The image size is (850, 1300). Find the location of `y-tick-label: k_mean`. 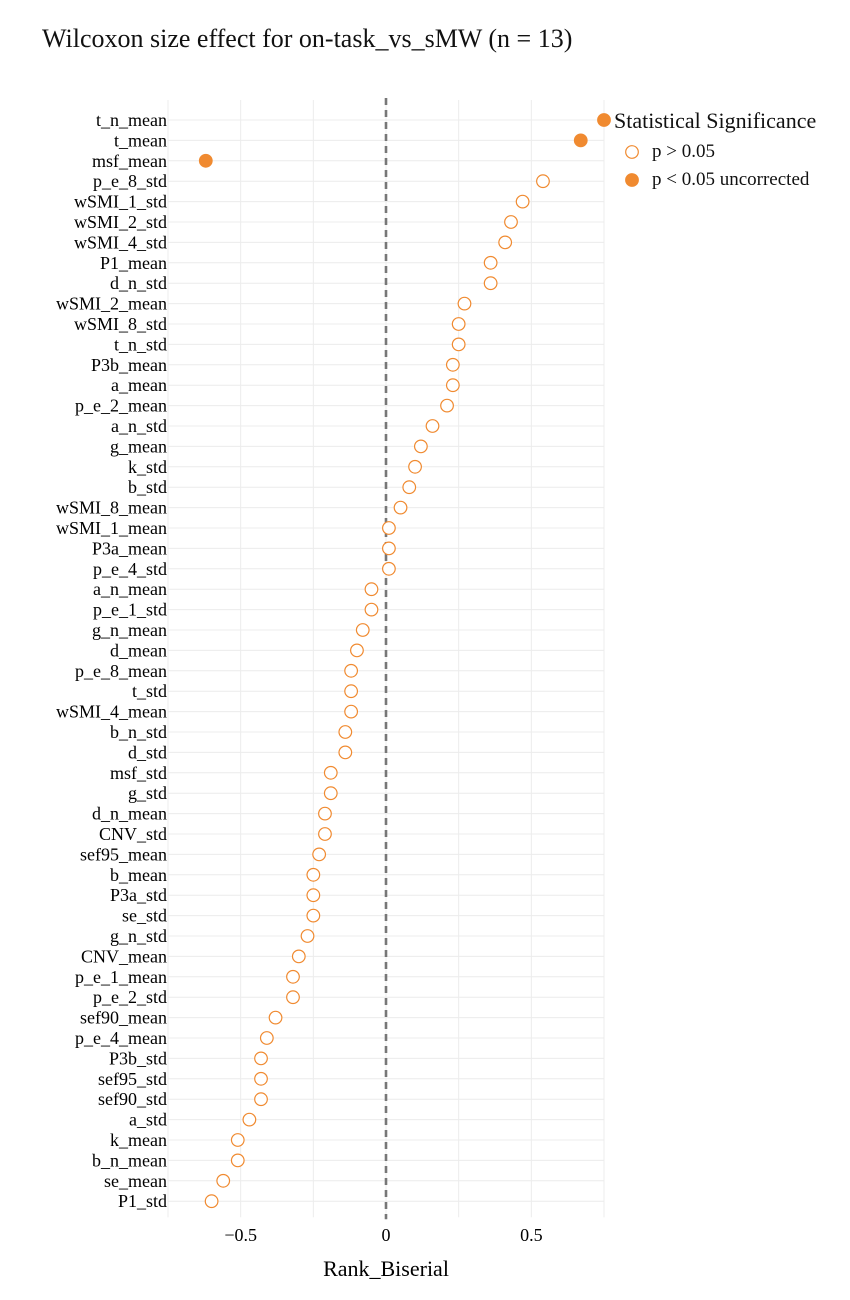

y-tick-label: k_mean is located at coordinates (138, 1140).